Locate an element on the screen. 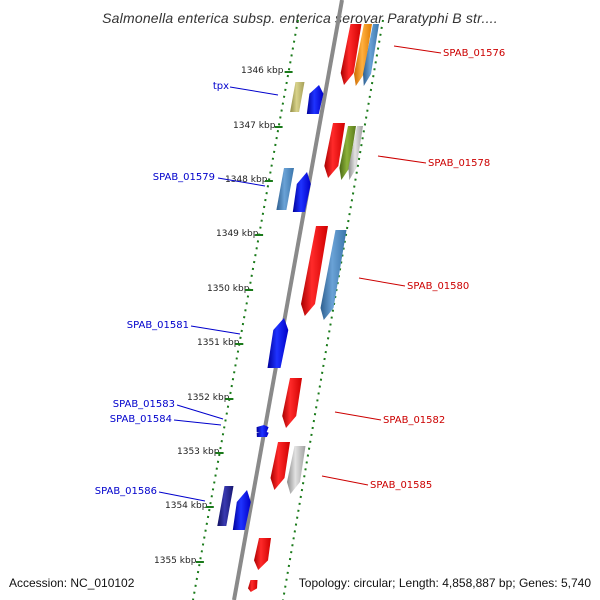  right-label-connectors is located at coordinates (381, 265).